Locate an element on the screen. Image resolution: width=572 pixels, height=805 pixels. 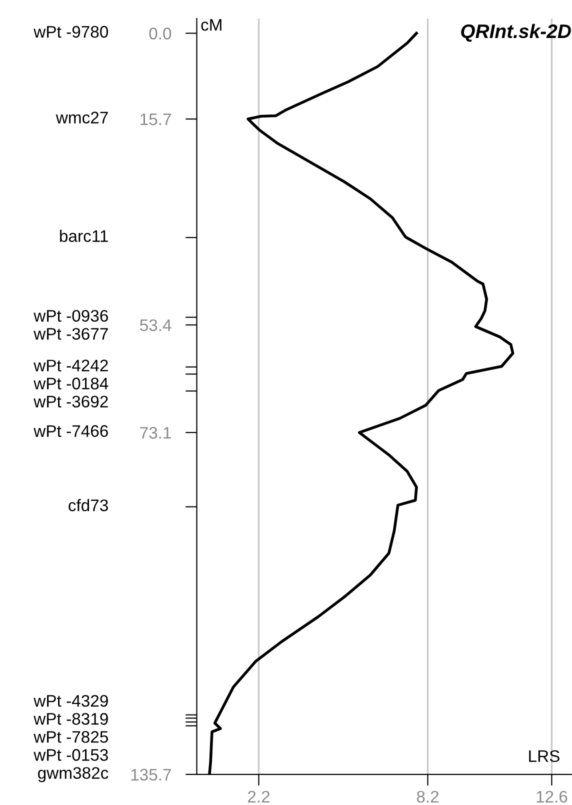
x-tick-label: 8.2 is located at coordinates (427, 796).